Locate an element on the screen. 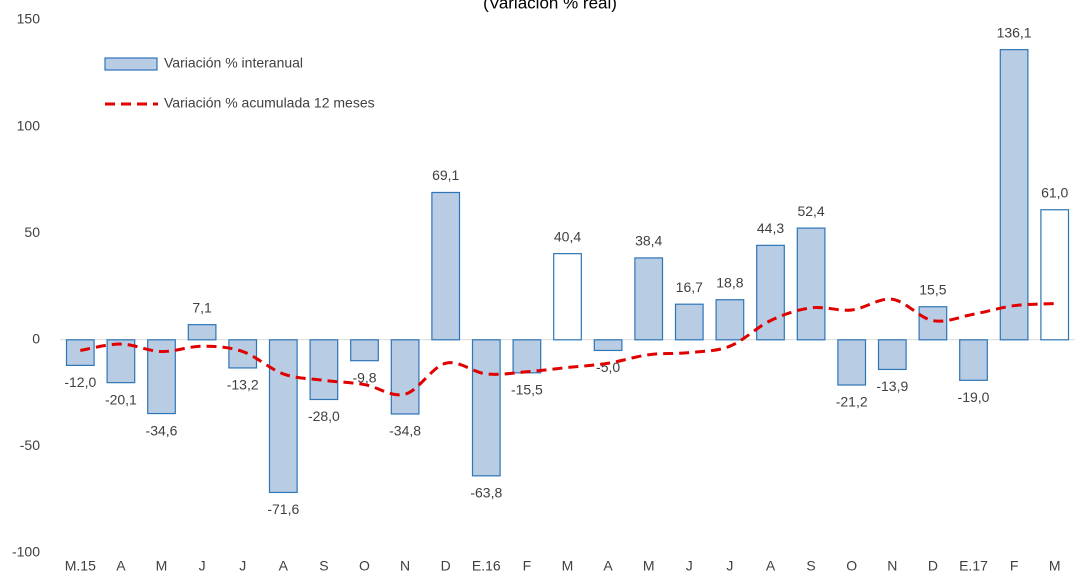 Image resolution: width=1078 pixels, height=579 pixels. data-label: -21,2 is located at coordinates (852, 402).